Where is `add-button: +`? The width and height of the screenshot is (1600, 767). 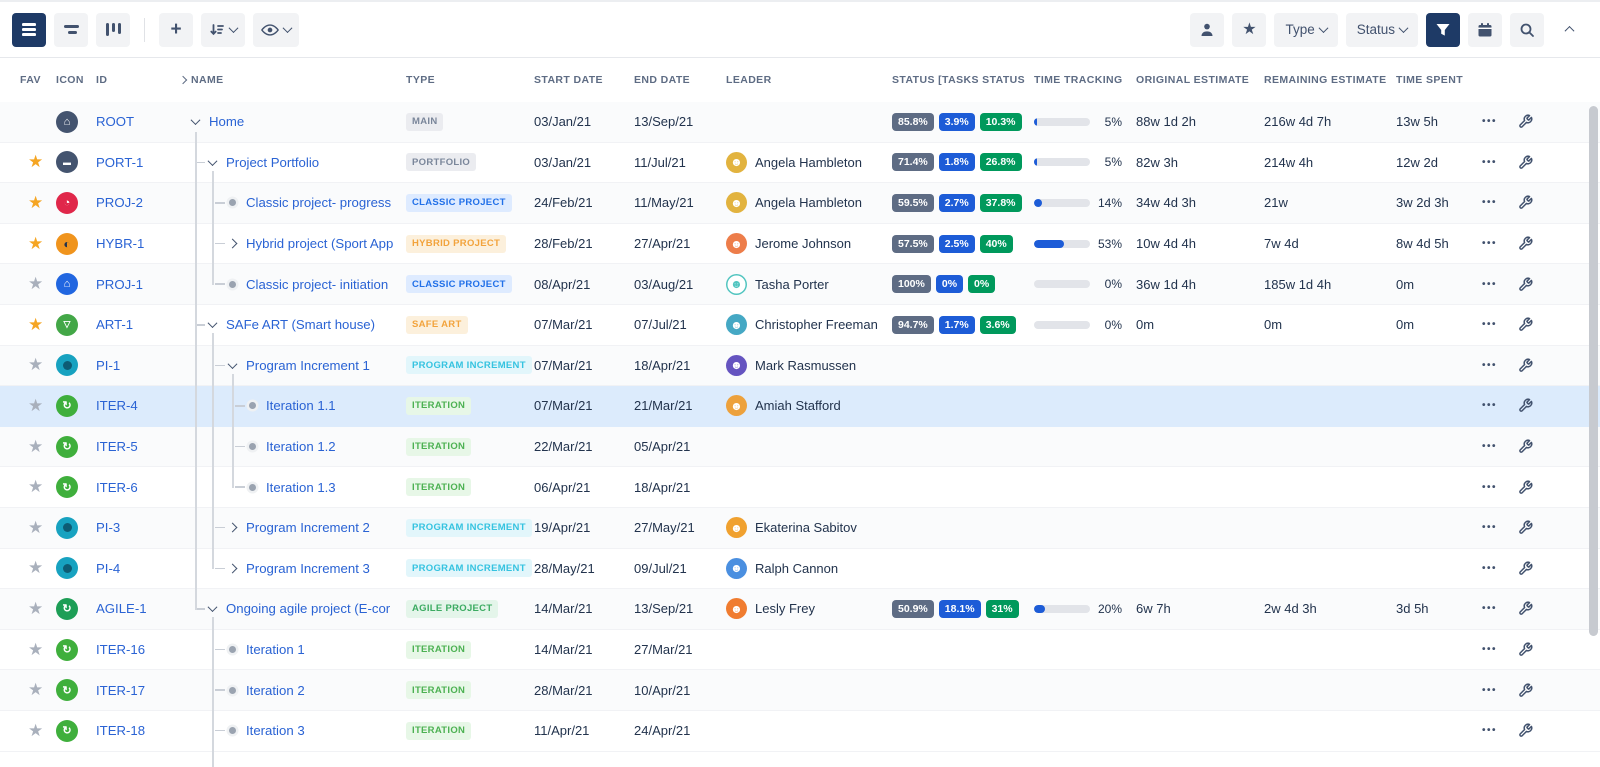
add-button: + is located at coordinates (176, 29).